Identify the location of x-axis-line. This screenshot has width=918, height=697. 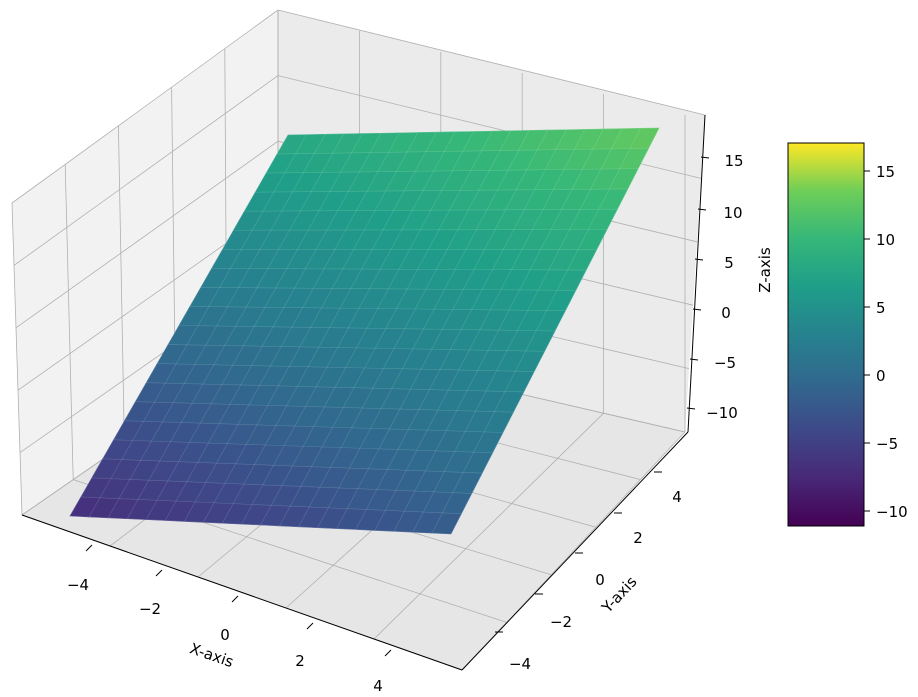
(242, 592).